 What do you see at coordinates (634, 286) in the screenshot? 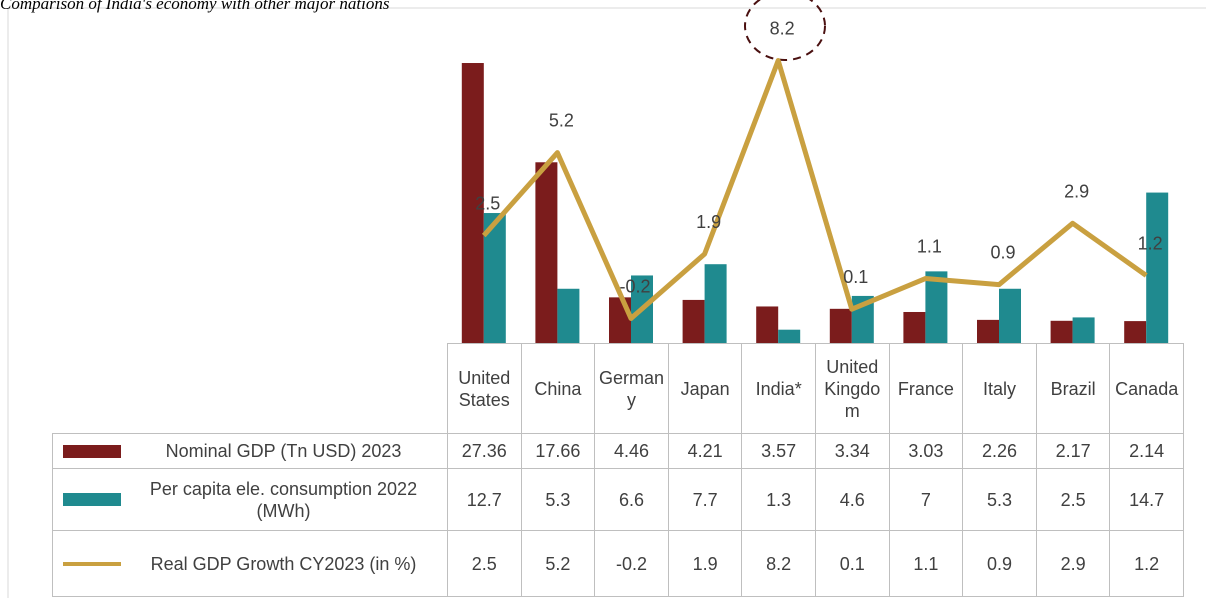
I see `data-label: -0.2` at bounding box center [634, 286].